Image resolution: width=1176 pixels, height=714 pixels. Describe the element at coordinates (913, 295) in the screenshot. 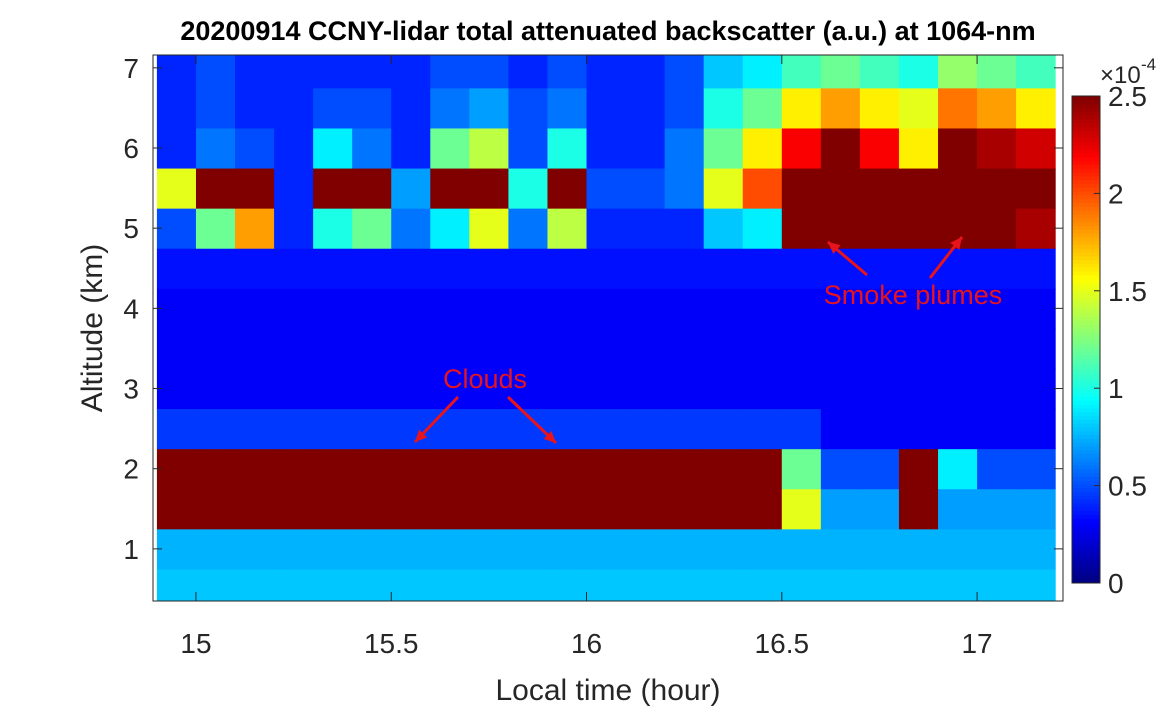

I see `annotation-text: Smoke plumes` at that location.